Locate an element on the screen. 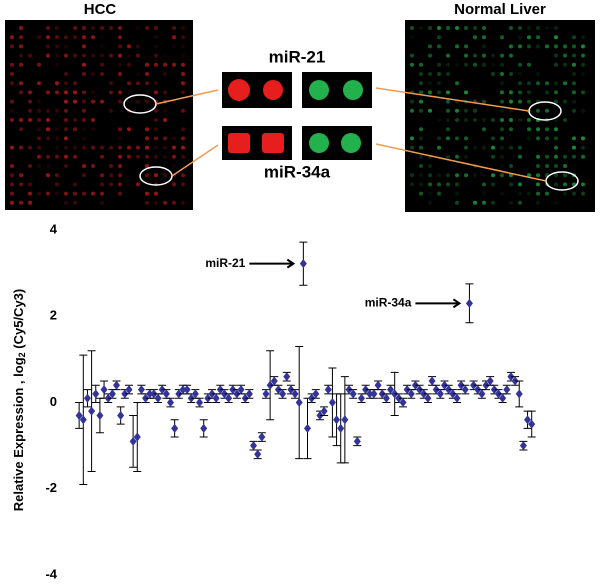 Image resolution: width=601 pixels, height=585 pixels. panel-title: Normal Liver is located at coordinates (500, 9).